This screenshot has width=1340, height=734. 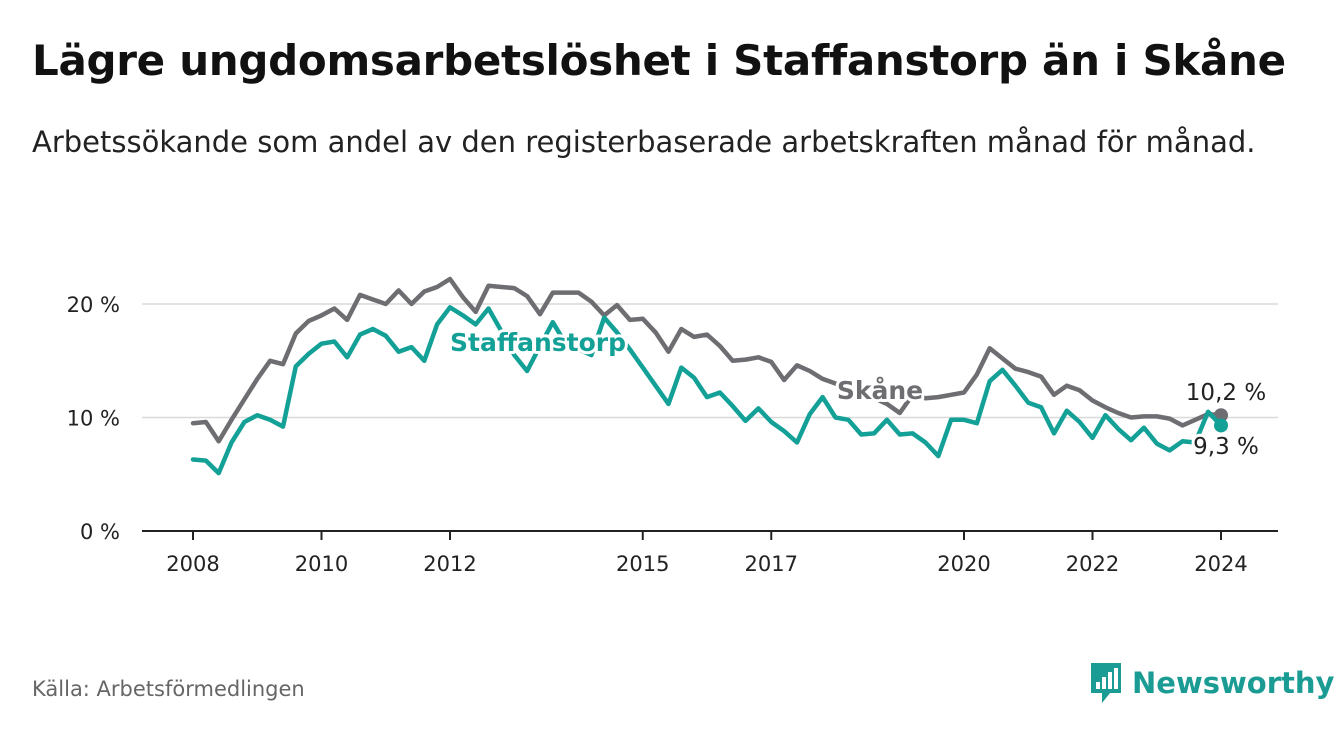 I want to click on x-axis-ticks: 2008 2010 2012 2015 2017 2020 2022 2024, so click(x=707, y=553).